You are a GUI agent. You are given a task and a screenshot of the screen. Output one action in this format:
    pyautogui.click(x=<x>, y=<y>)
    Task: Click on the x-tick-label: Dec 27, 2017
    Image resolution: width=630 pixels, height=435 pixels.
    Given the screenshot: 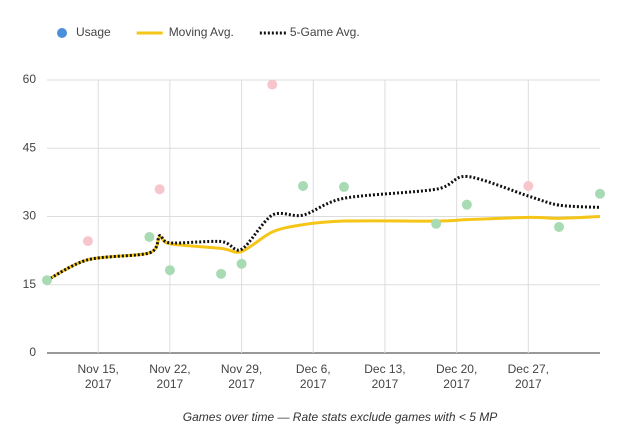 What is the action you would take?
    pyautogui.click(x=528, y=376)
    